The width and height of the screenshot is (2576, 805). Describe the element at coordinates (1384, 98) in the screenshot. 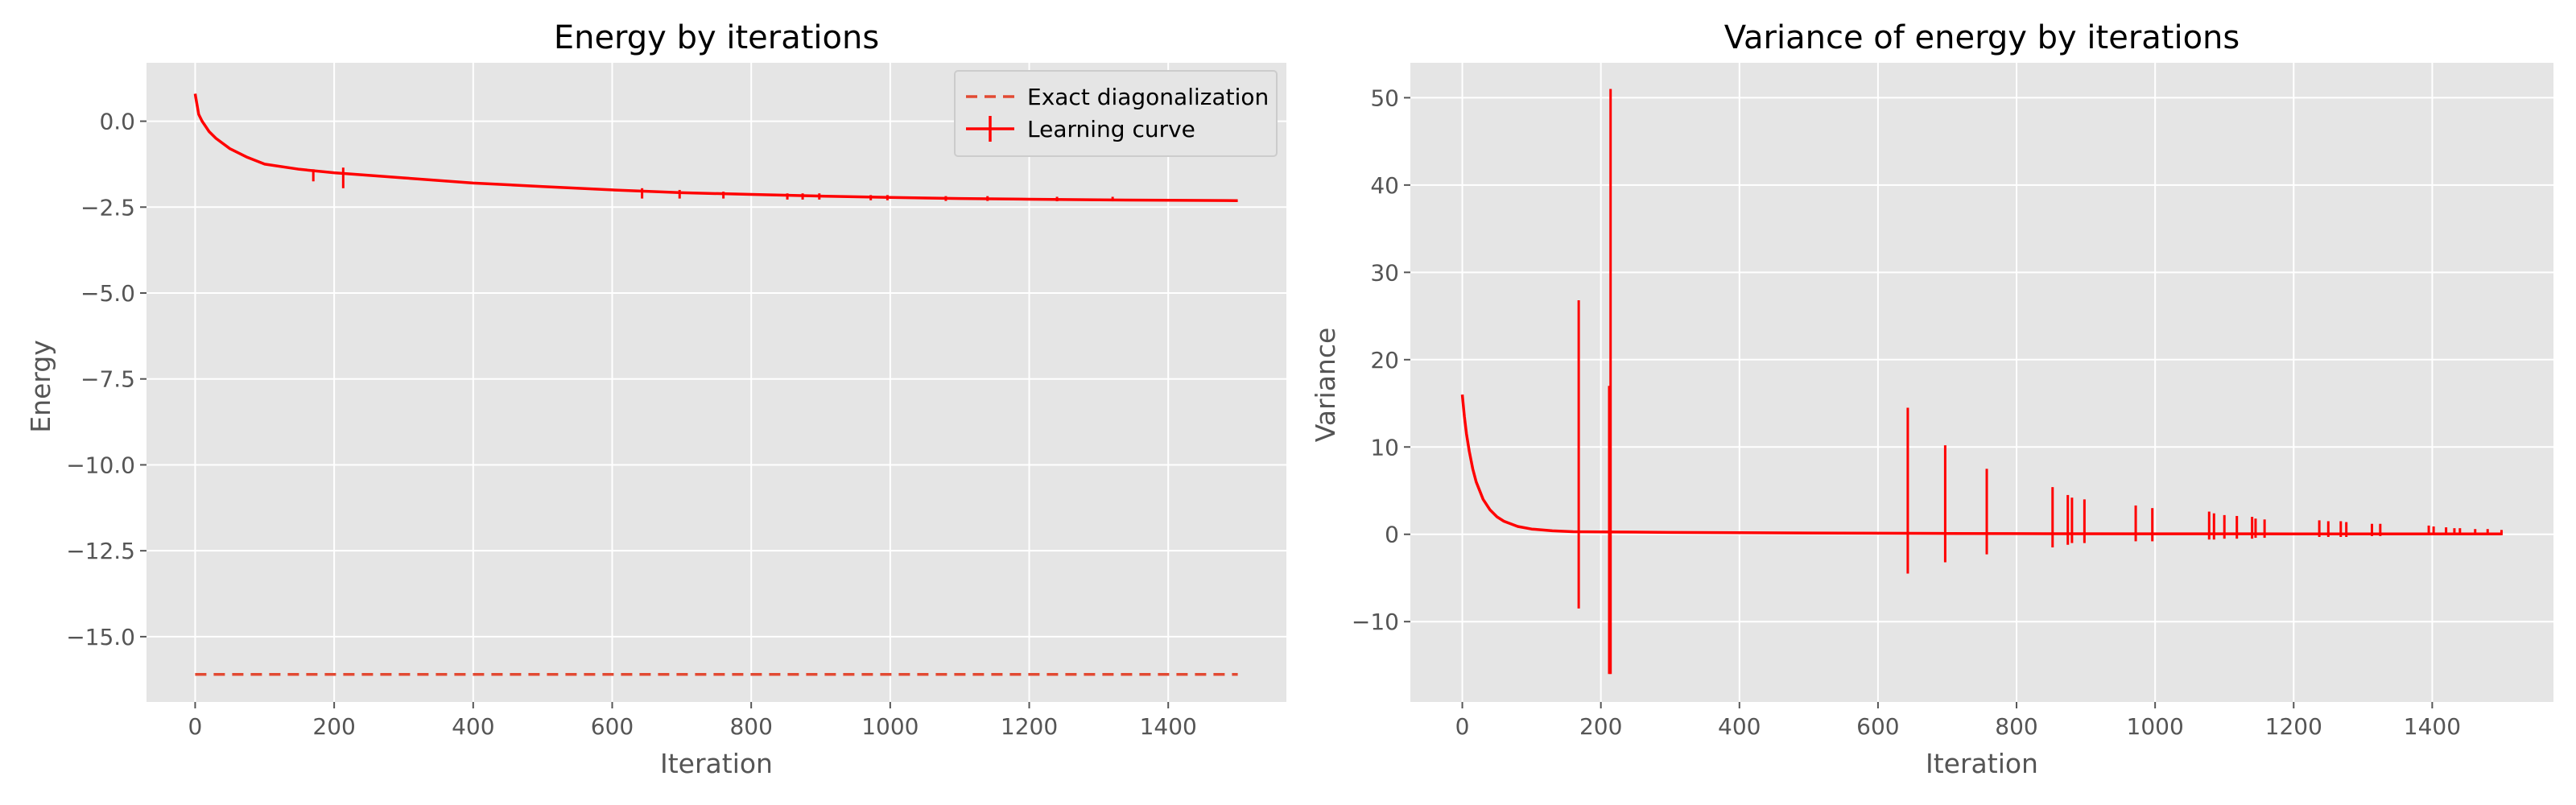

I see `y-tick-label: 50` at that location.